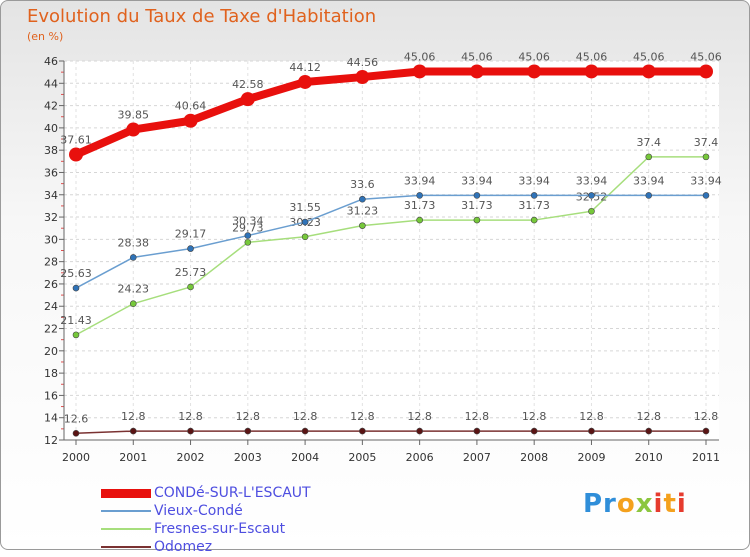  I want to click on y-tick-label: 46, so click(51, 61).